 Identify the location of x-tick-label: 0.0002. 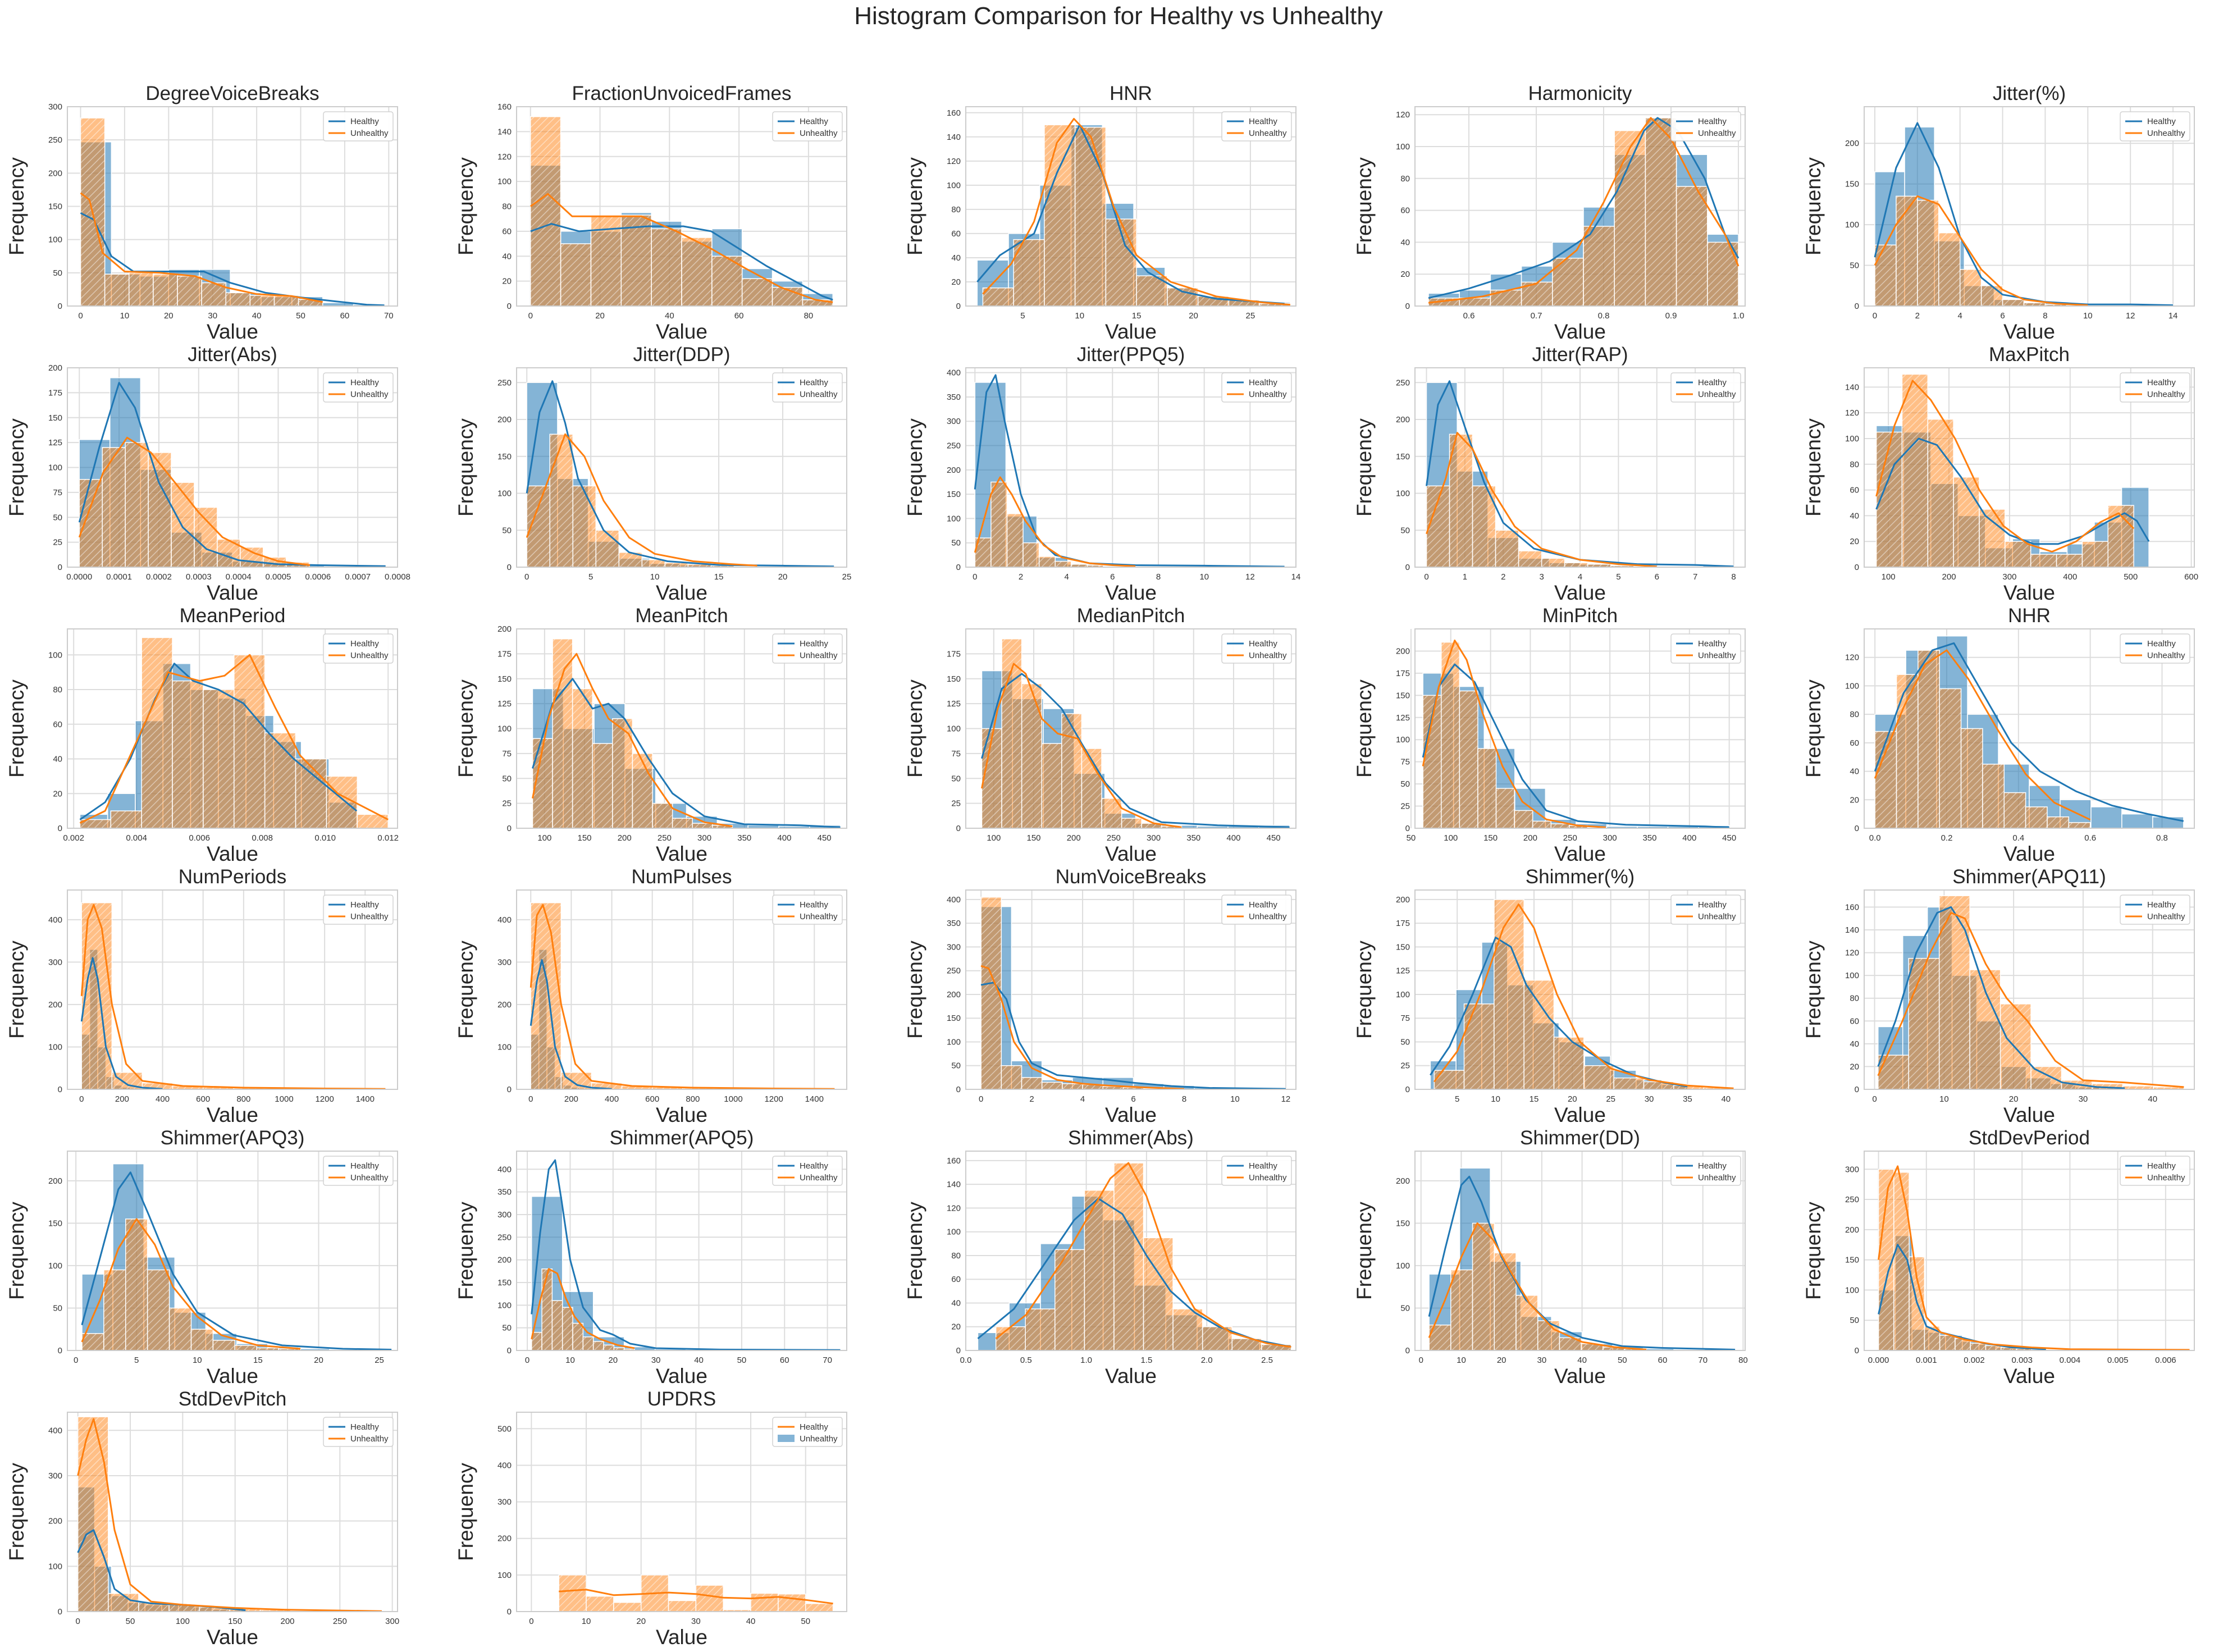
(159, 577).